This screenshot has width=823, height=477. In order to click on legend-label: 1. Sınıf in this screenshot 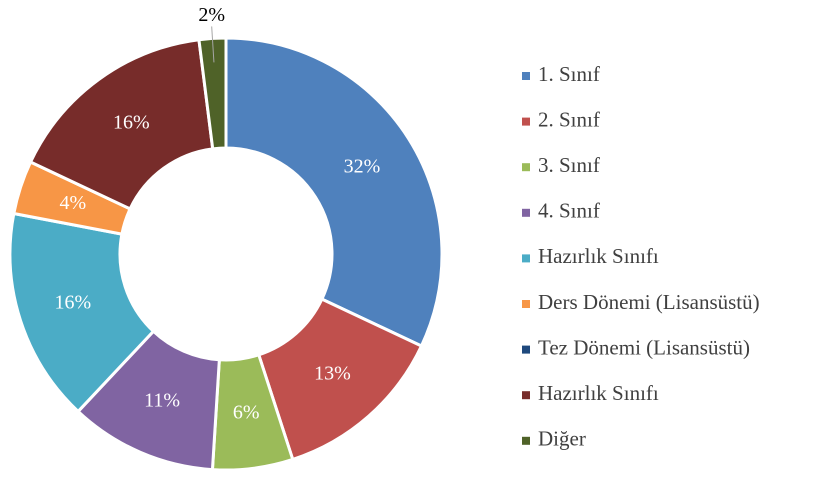, I will do `click(569, 74)`.